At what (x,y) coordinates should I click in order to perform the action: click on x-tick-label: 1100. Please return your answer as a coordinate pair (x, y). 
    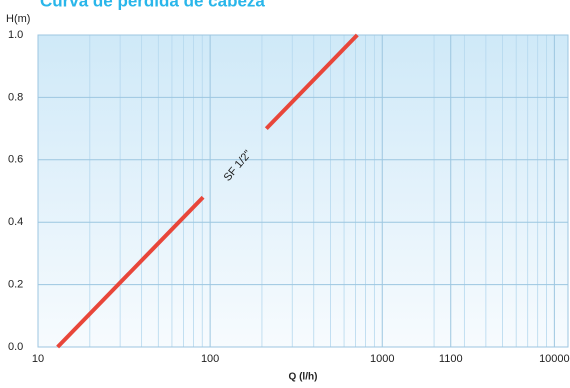
    Looking at the image, I should click on (451, 359).